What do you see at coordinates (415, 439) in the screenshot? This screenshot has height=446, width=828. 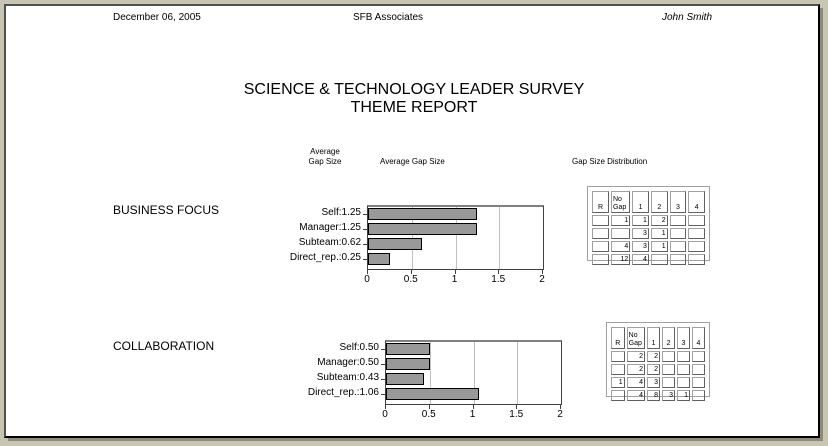 I see `page-shadow-bottom` at bounding box center [415, 439].